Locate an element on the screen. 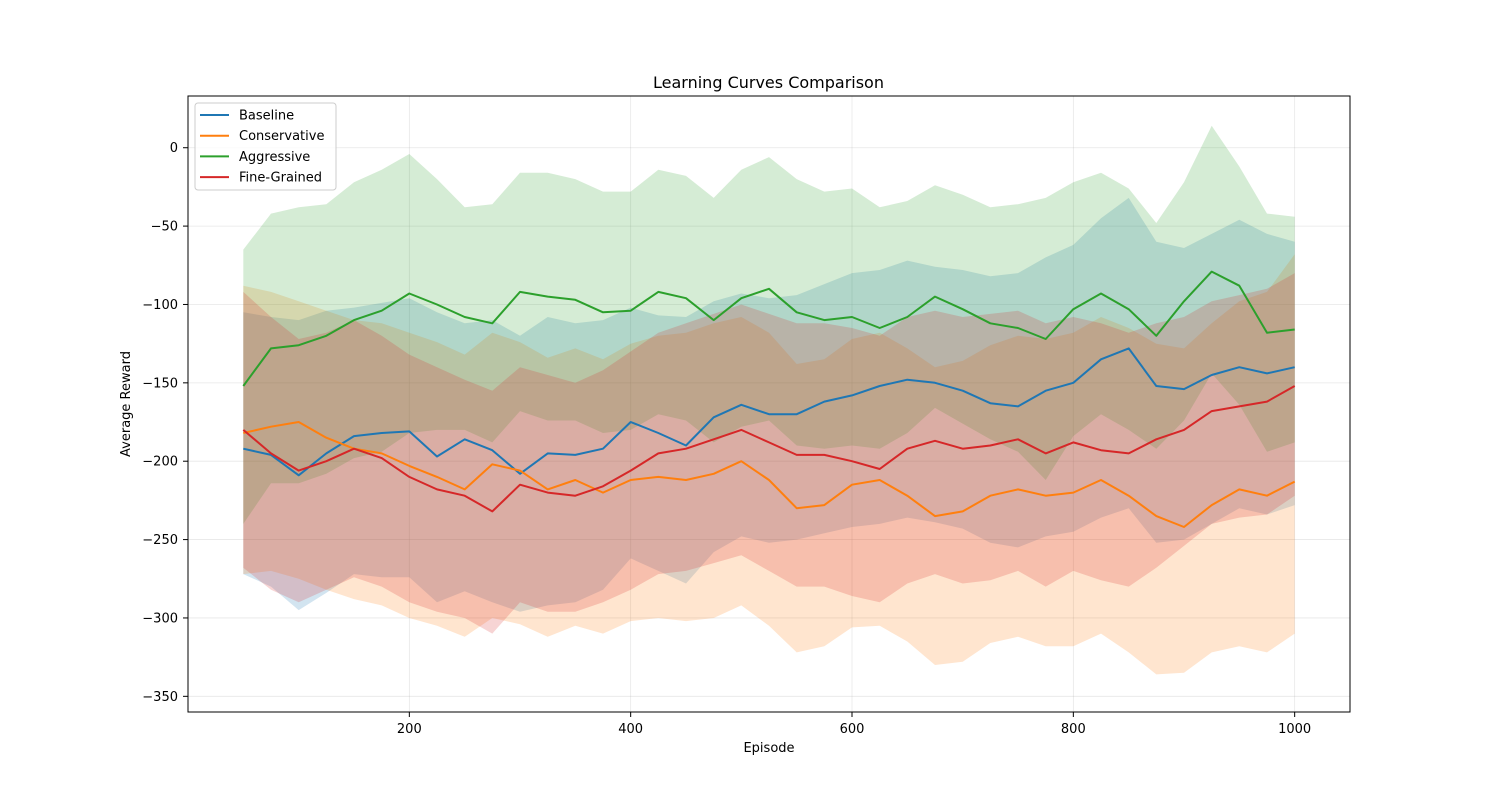  y-tick-label: −250 is located at coordinates (160, 540).